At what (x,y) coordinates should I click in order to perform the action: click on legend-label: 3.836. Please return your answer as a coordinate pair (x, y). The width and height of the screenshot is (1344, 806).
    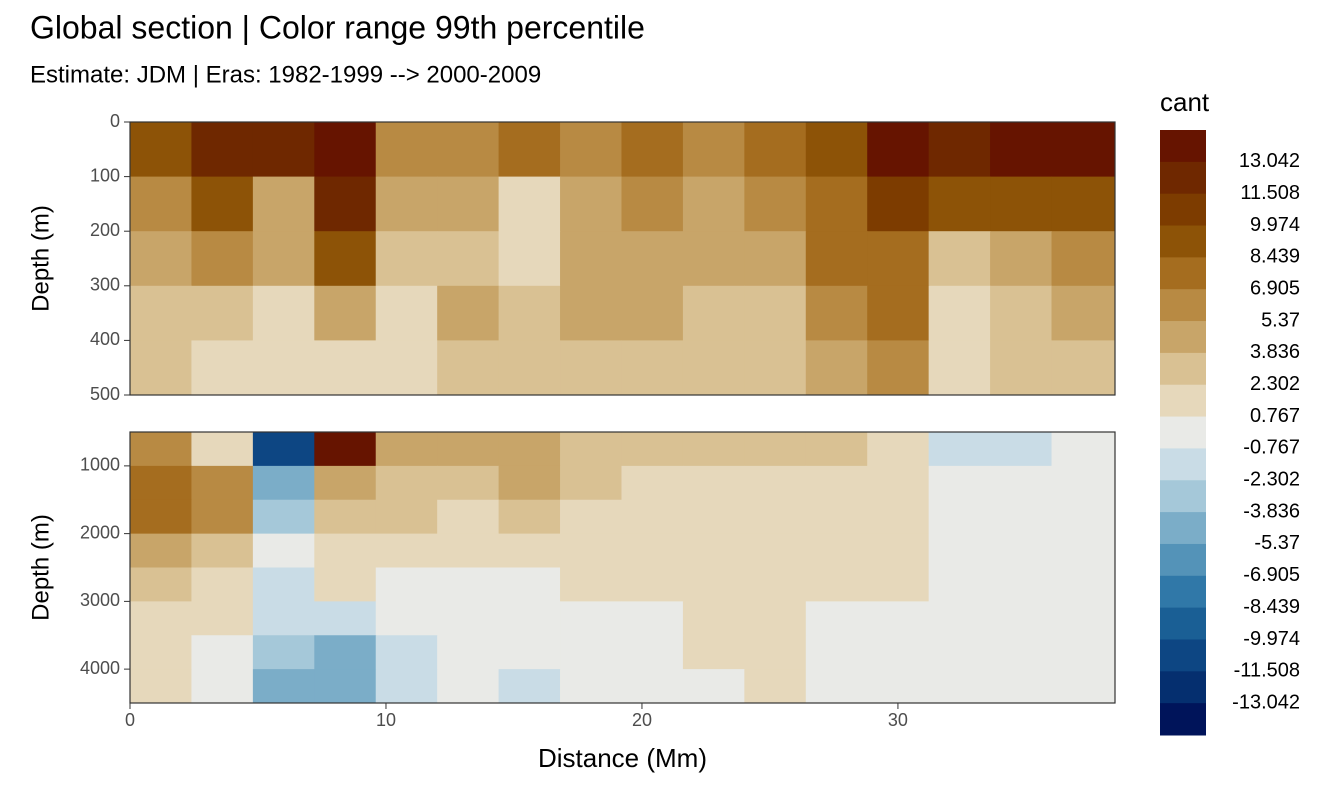
    Looking at the image, I should click on (1275, 352).